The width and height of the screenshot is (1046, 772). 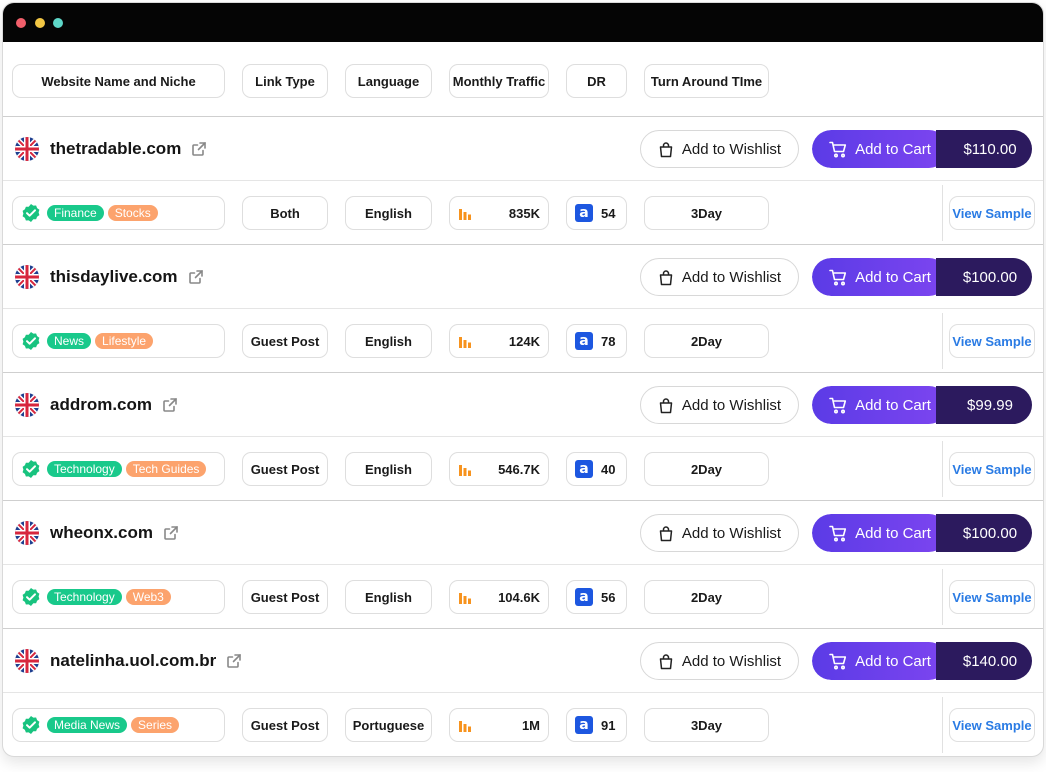 I want to click on price-label: $110.00, so click(x=984, y=149).